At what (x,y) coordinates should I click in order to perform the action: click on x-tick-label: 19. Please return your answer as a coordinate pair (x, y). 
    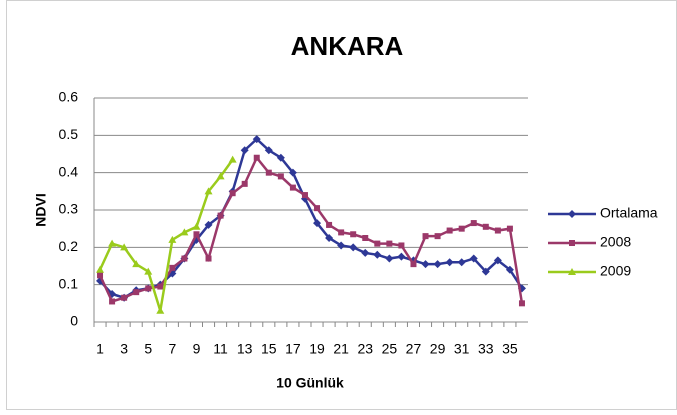
    Looking at the image, I should click on (317, 349).